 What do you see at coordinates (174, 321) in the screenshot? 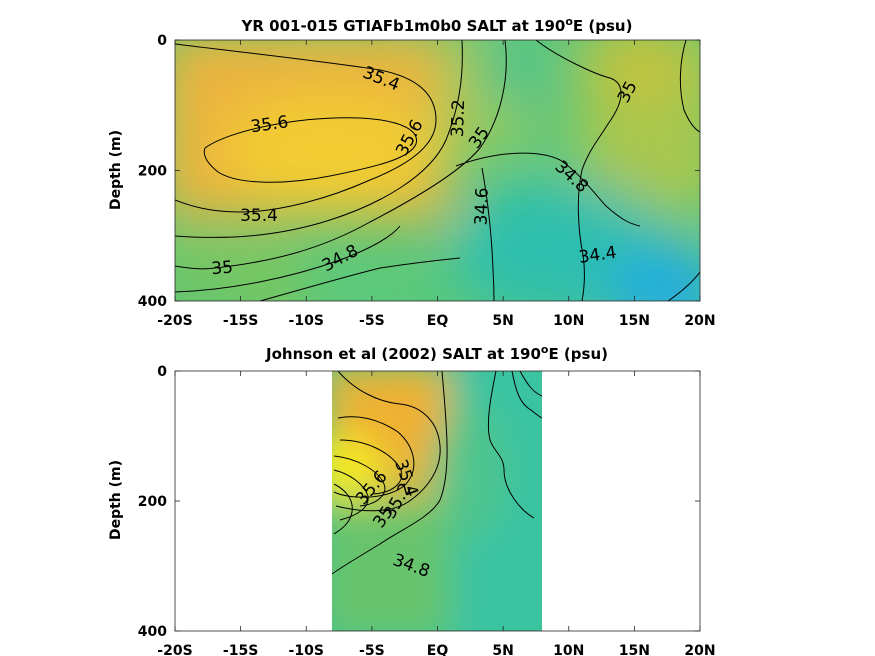
I see `top-x-tick-label: -20S` at bounding box center [174, 321].